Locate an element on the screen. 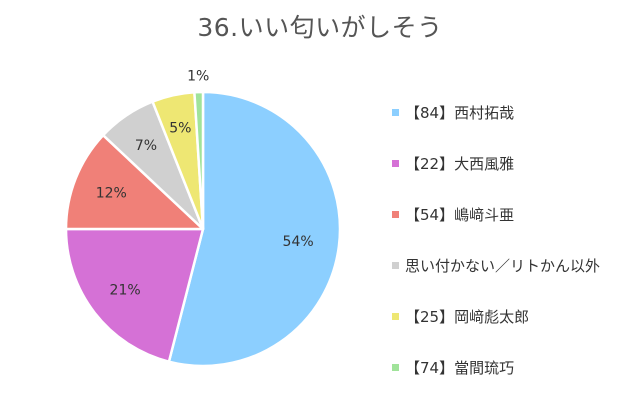 This screenshot has width=640, height=401. legend-item-1: 【84】西村拓哉 is located at coordinates (496, 112).